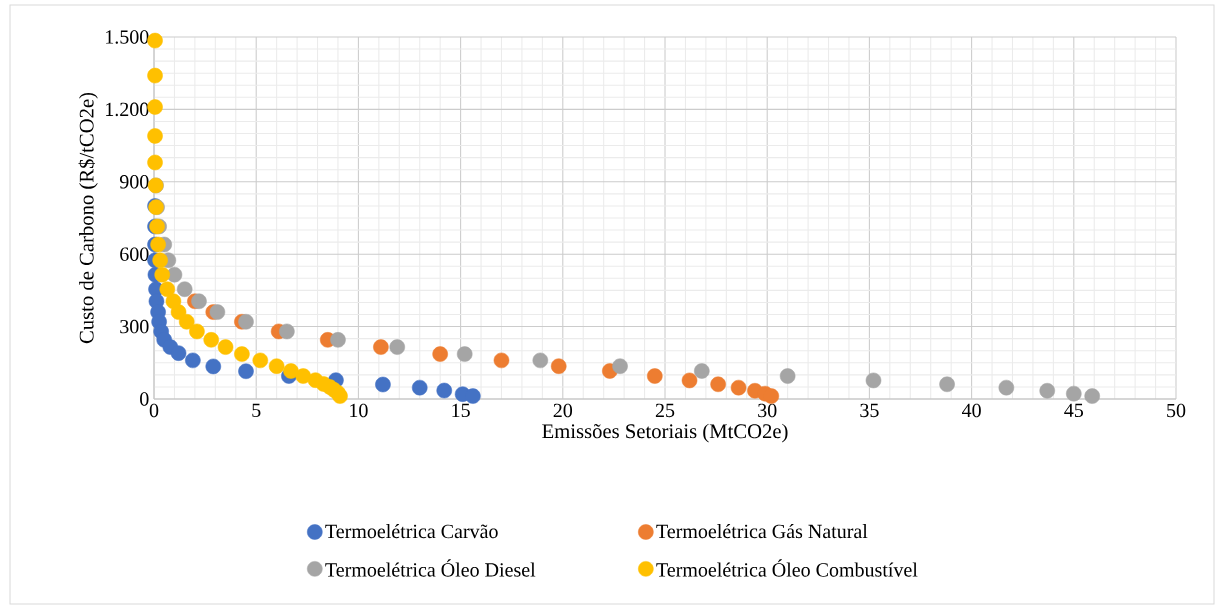  What do you see at coordinates (411, 531) in the screenshot?
I see `legend-label: Termoelétrica Carvão` at bounding box center [411, 531].